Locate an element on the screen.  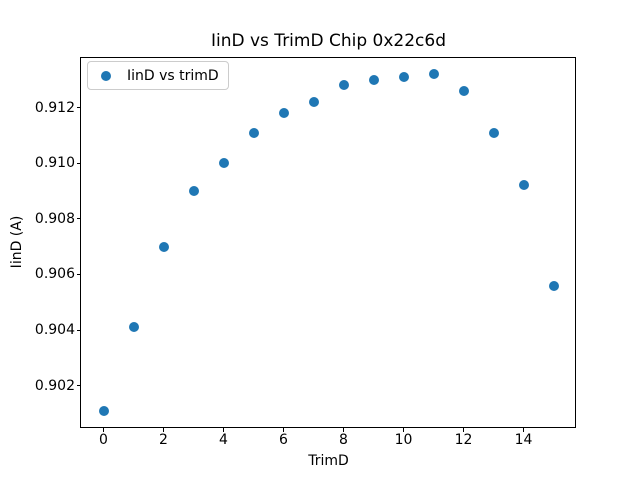
x-tick-label: 4 is located at coordinates (223, 440).